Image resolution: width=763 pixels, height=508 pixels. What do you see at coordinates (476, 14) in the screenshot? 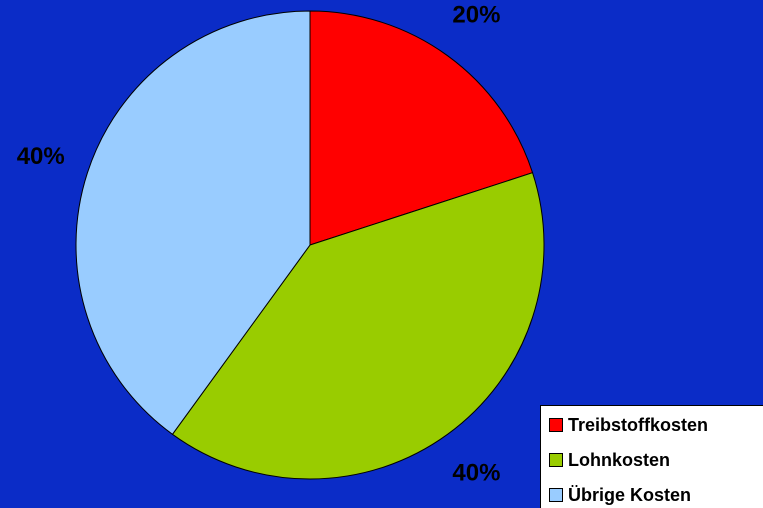
I see `value-label: 20%` at bounding box center [476, 14].